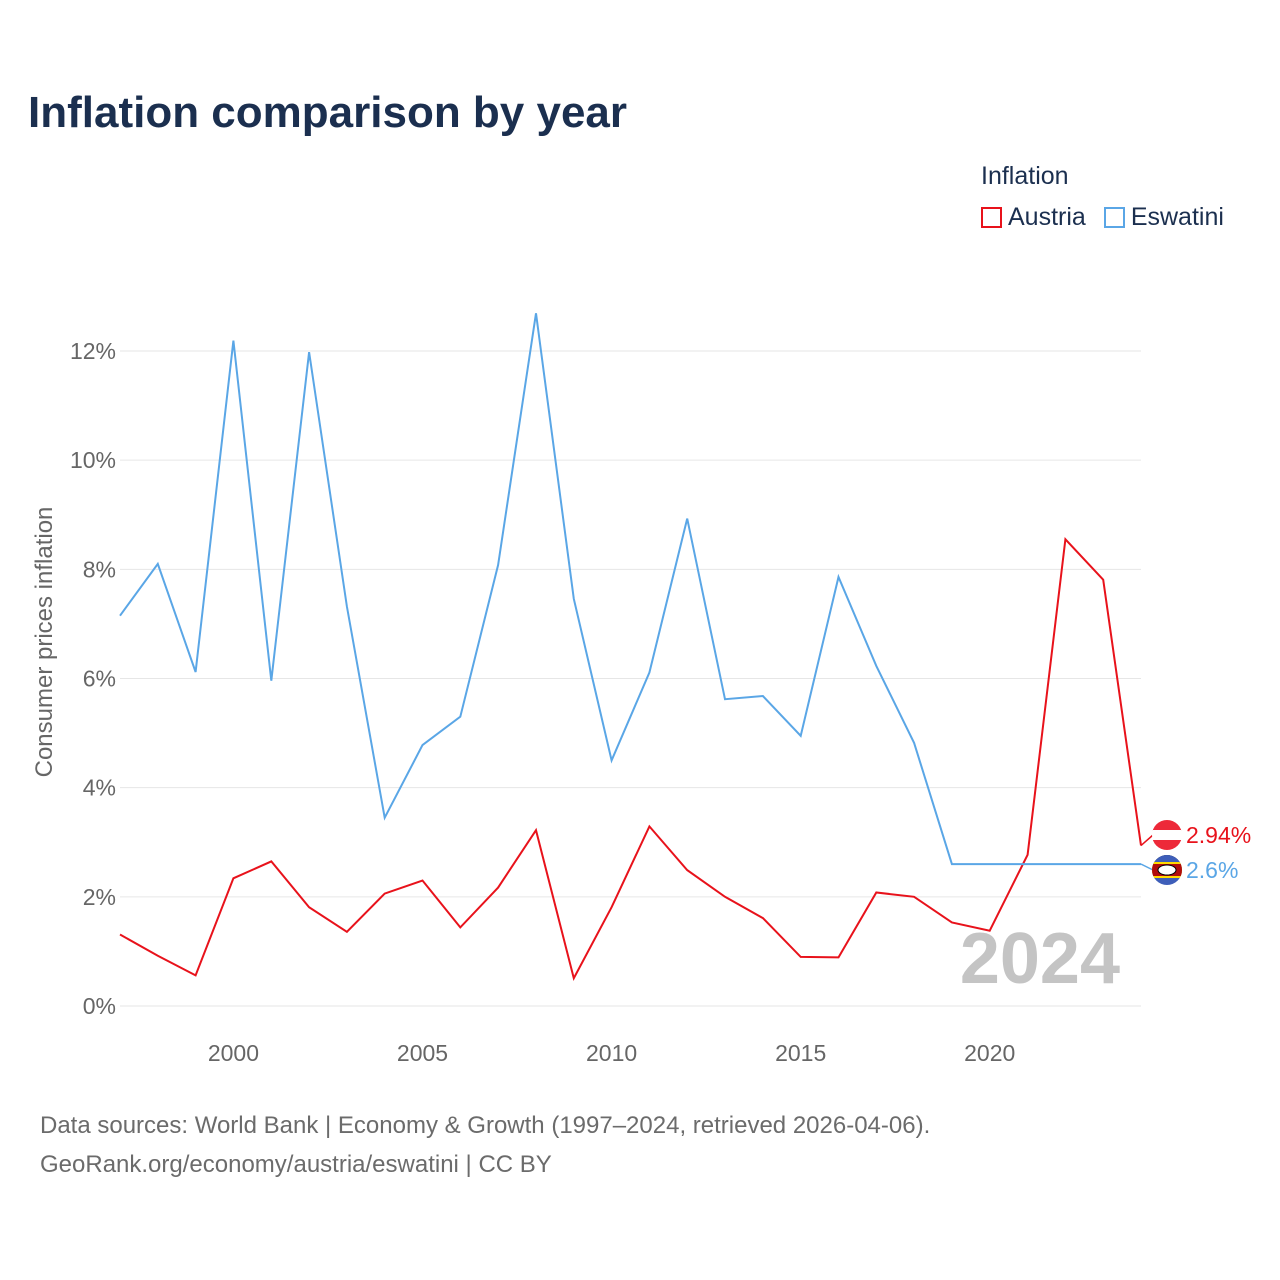 Image resolution: width=1280 pixels, height=1280 pixels. Describe the element at coordinates (1025, 176) in the screenshot. I see `legend-title: Inflation` at that location.